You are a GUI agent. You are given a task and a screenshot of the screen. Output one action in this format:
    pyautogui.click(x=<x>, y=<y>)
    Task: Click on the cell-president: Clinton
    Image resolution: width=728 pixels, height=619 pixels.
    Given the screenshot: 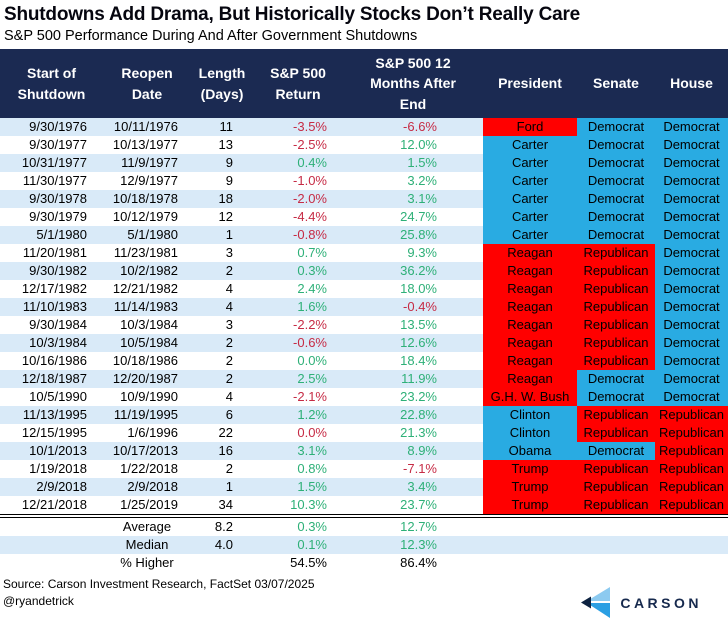 What is the action you would take?
    pyautogui.click(x=530, y=433)
    